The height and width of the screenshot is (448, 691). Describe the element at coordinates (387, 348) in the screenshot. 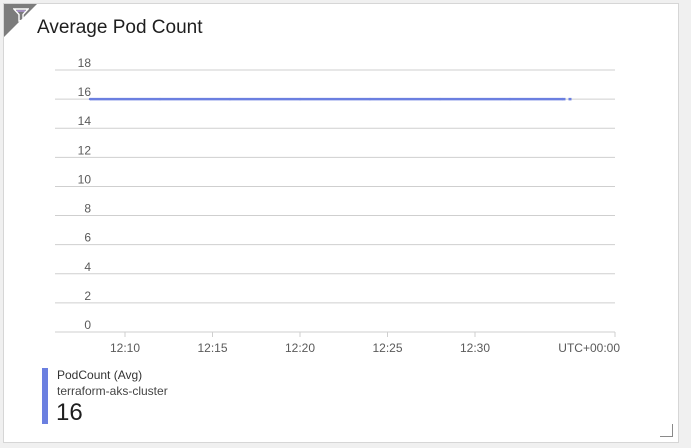

I see `x-tick-label: 12:25` at that location.